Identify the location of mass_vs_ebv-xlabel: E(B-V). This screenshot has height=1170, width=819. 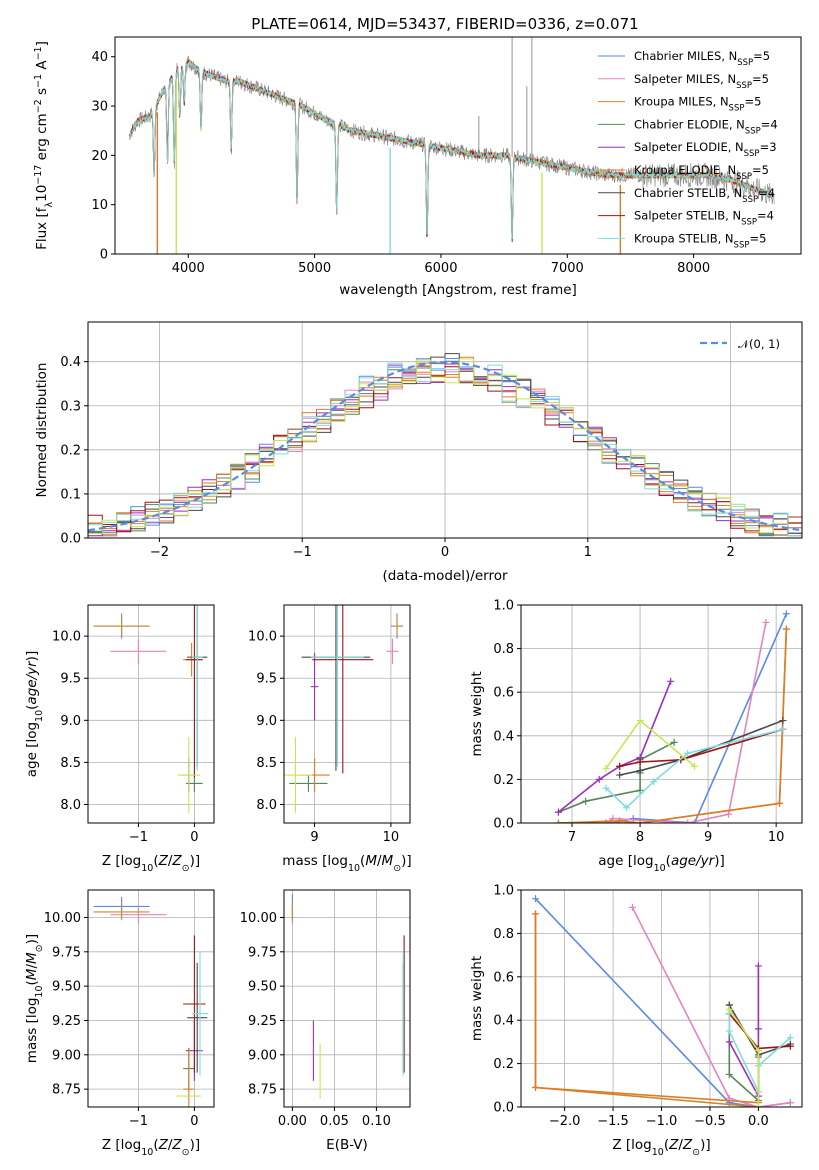
(347, 1145).